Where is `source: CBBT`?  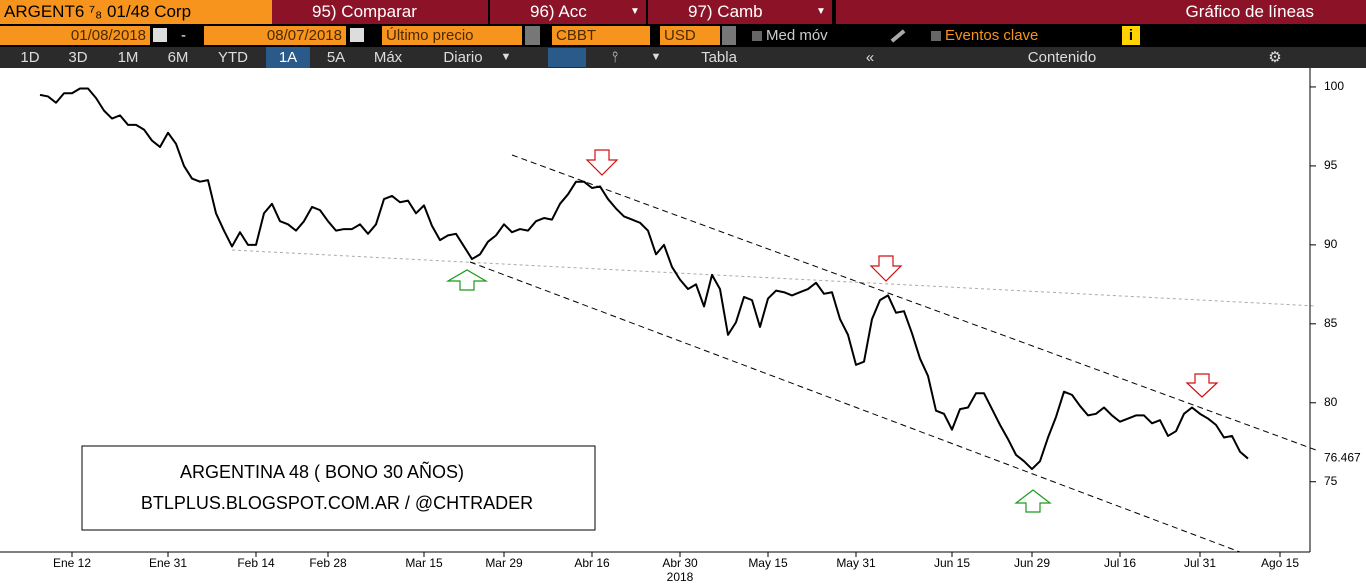 source: CBBT is located at coordinates (601, 35).